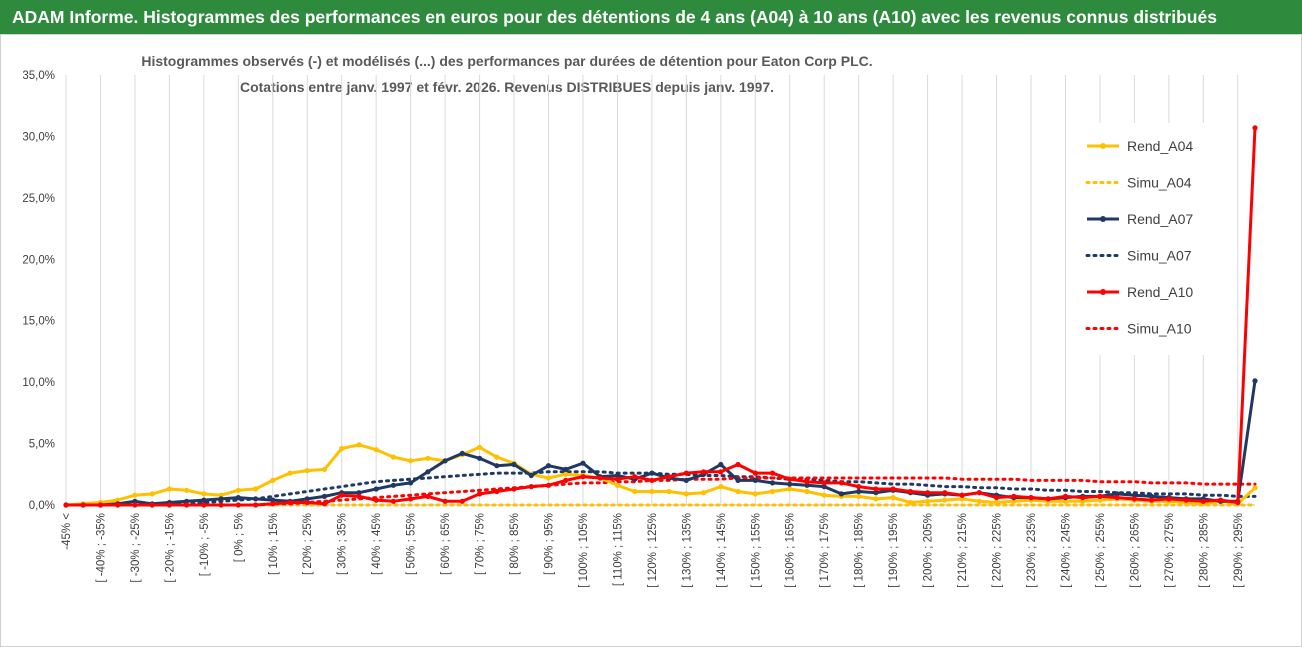 This screenshot has height=647, width=1302. What do you see at coordinates (67, 531) in the screenshot?
I see `x-tick-label: -45% <` at bounding box center [67, 531].